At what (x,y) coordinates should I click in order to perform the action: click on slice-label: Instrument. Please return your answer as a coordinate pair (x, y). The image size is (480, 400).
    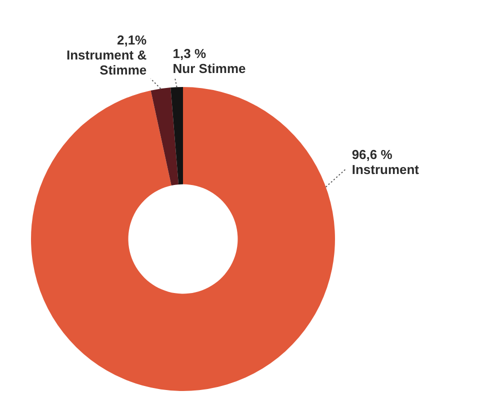
    Looking at the image, I should click on (386, 170).